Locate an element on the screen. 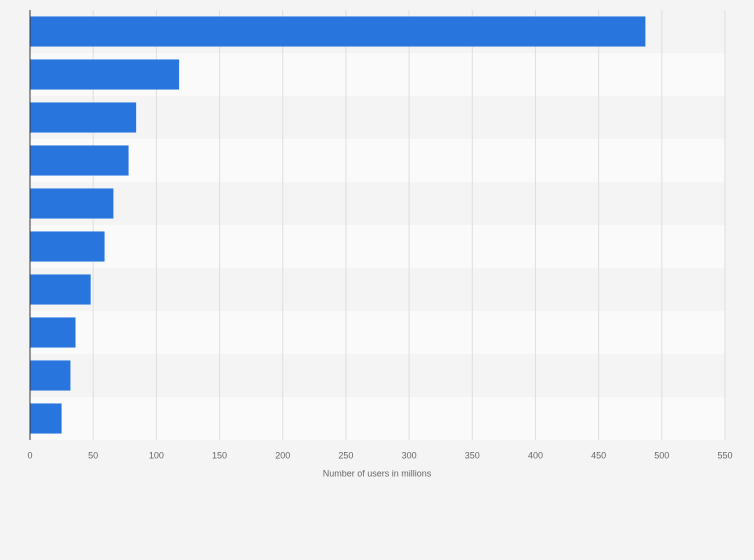 The image size is (754, 560). x-tick-label: 200 is located at coordinates (282, 455).